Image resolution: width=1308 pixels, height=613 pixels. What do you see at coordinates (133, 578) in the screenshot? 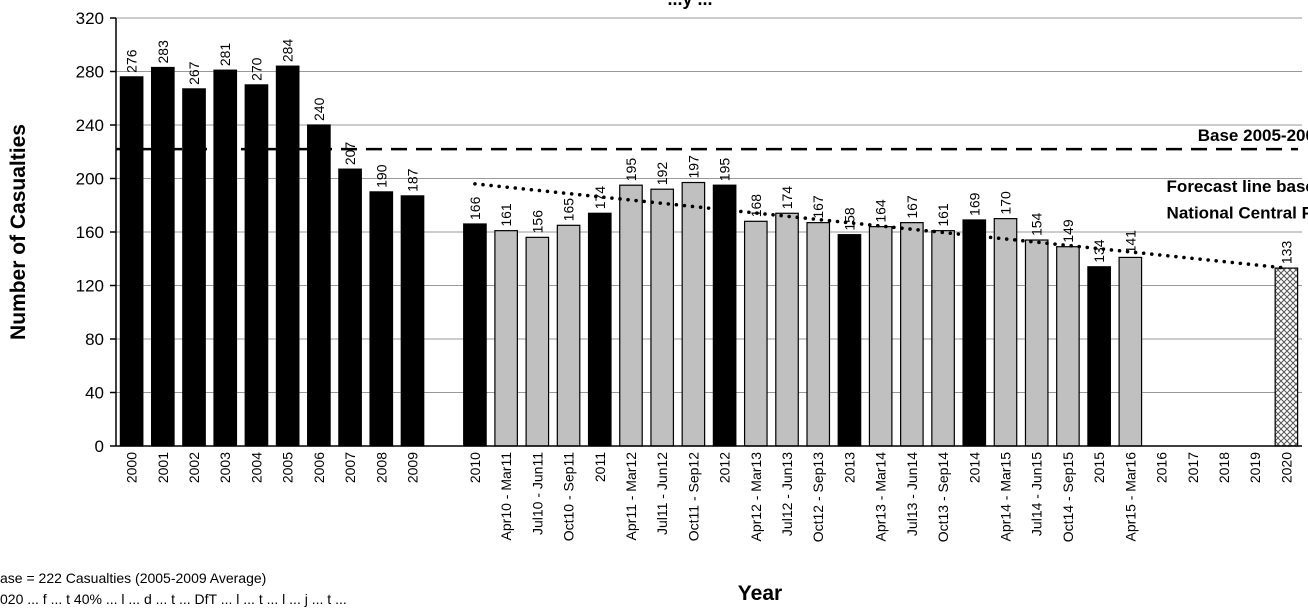
I see `footnote-1: ase = 222 Casualties (2005-2009 Average)` at bounding box center [133, 578].